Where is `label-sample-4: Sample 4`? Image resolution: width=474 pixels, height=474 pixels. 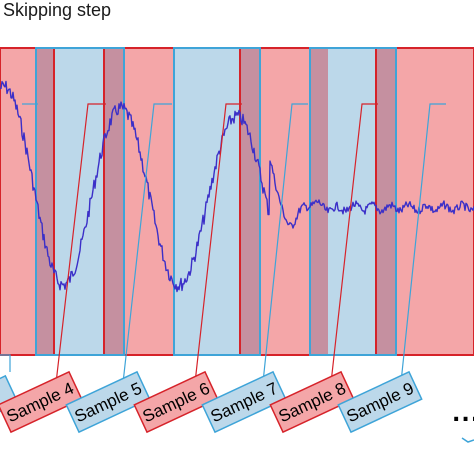
label-sample-4: Sample 4 is located at coordinates (41, 402).